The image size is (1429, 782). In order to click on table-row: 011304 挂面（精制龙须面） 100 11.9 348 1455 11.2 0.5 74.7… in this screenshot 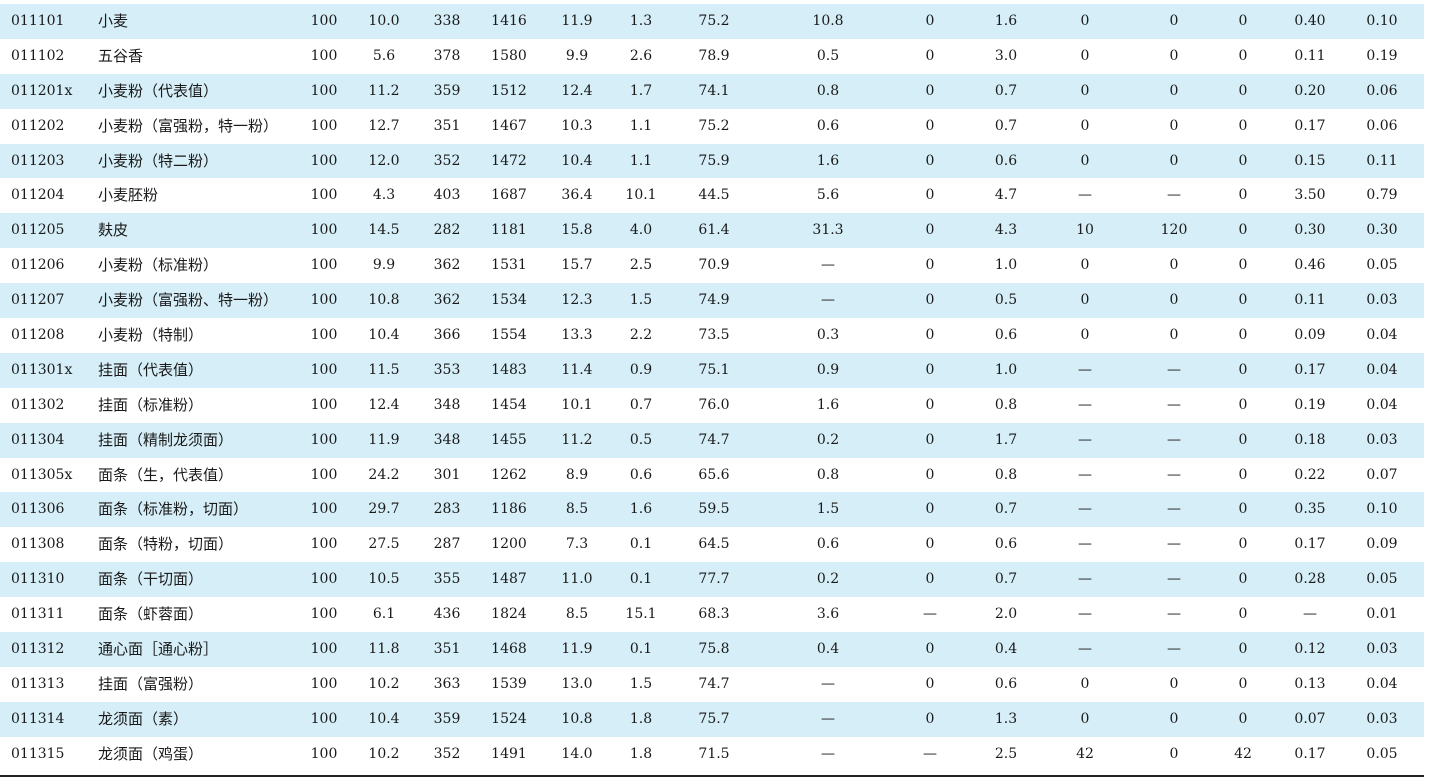, I will do `click(712, 440)`.